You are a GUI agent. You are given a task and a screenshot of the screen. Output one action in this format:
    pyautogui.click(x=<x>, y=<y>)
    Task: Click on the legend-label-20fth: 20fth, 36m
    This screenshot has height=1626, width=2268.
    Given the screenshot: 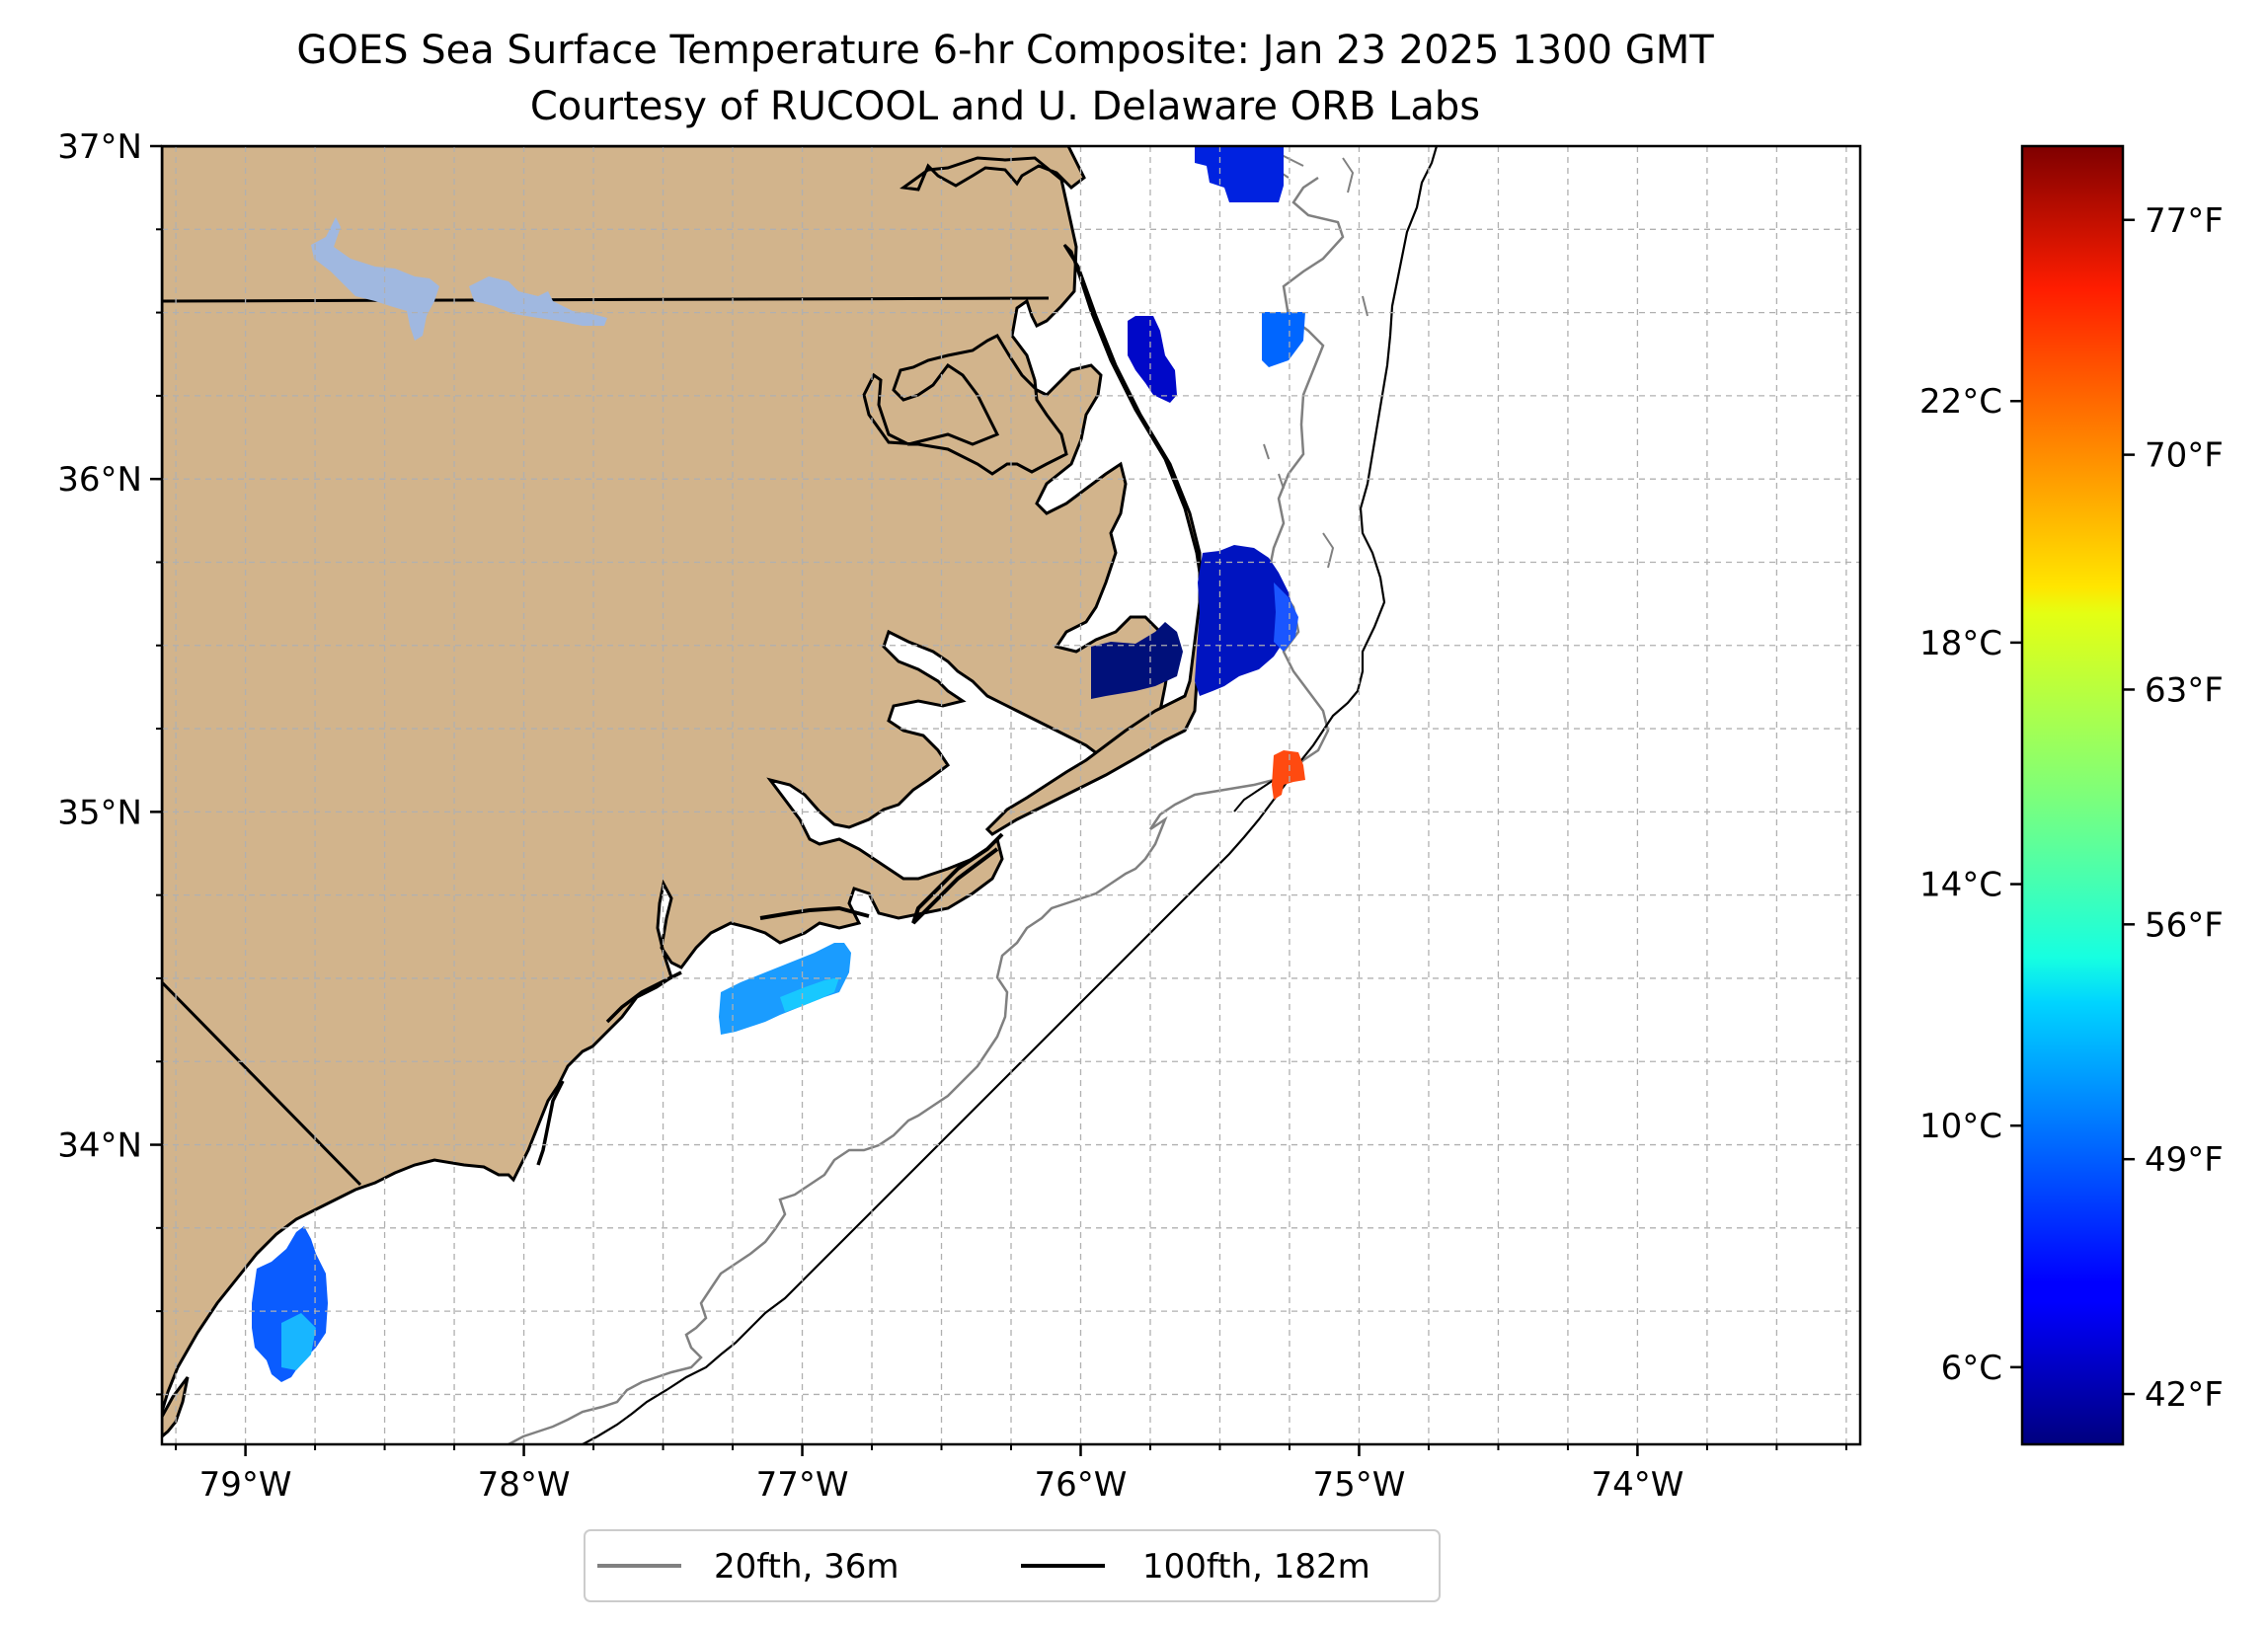 What is the action you would take?
    pyautogui.click(x=806, y=1567)
    